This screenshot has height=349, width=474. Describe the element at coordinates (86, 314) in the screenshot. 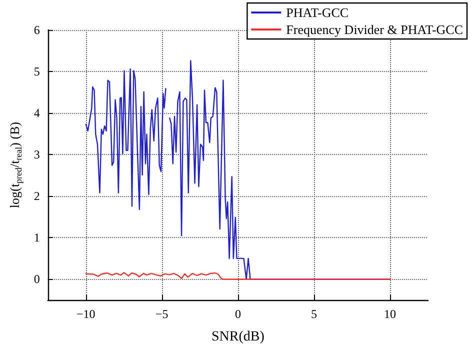

I see `x-tick-label: −10` at that location.